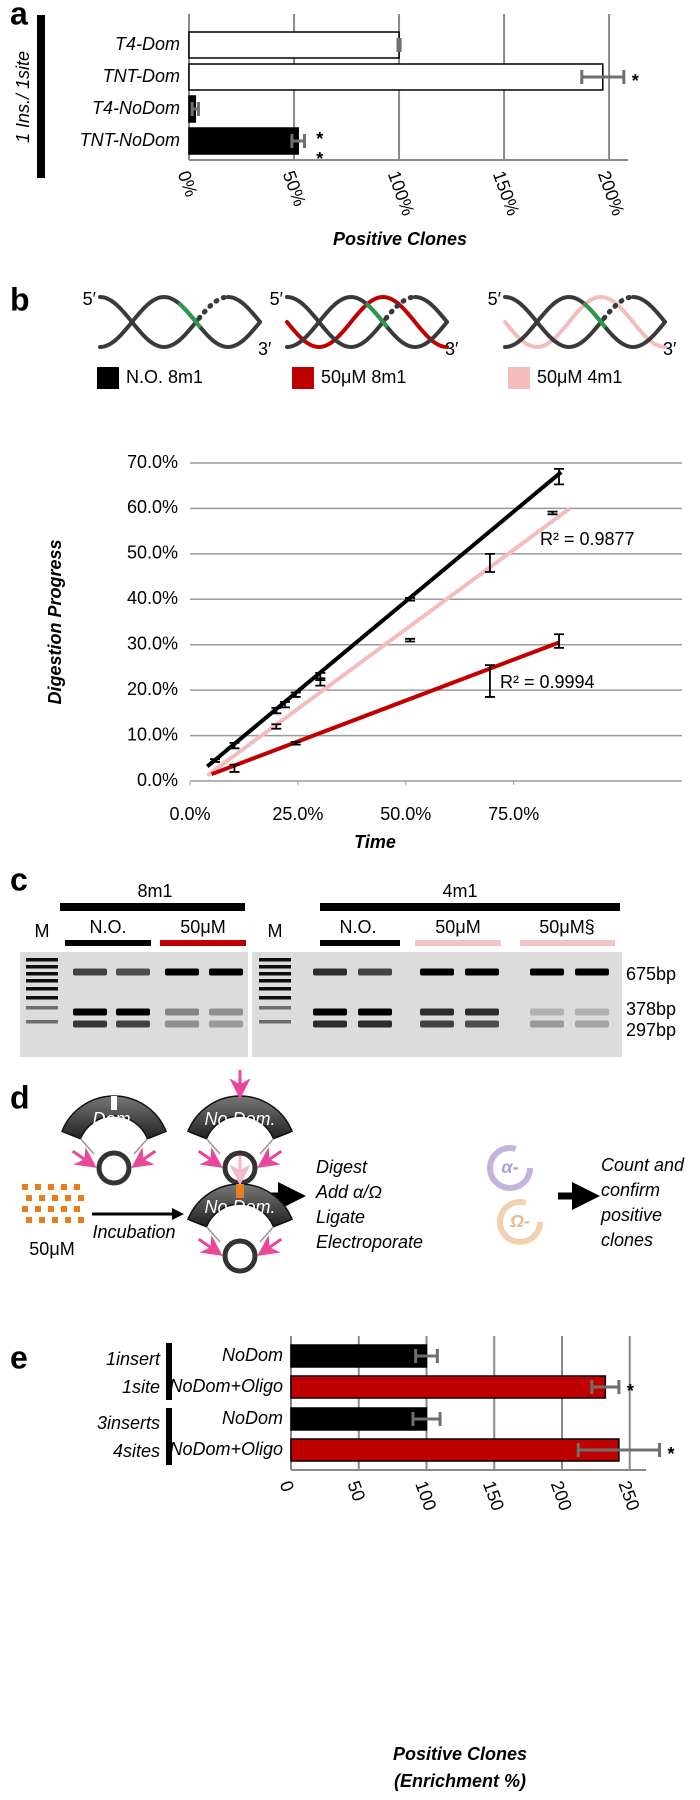  What do you see at coordinates (320, 149) in the screenshot?
I see `significance: **` at bounding box center [320, 149].